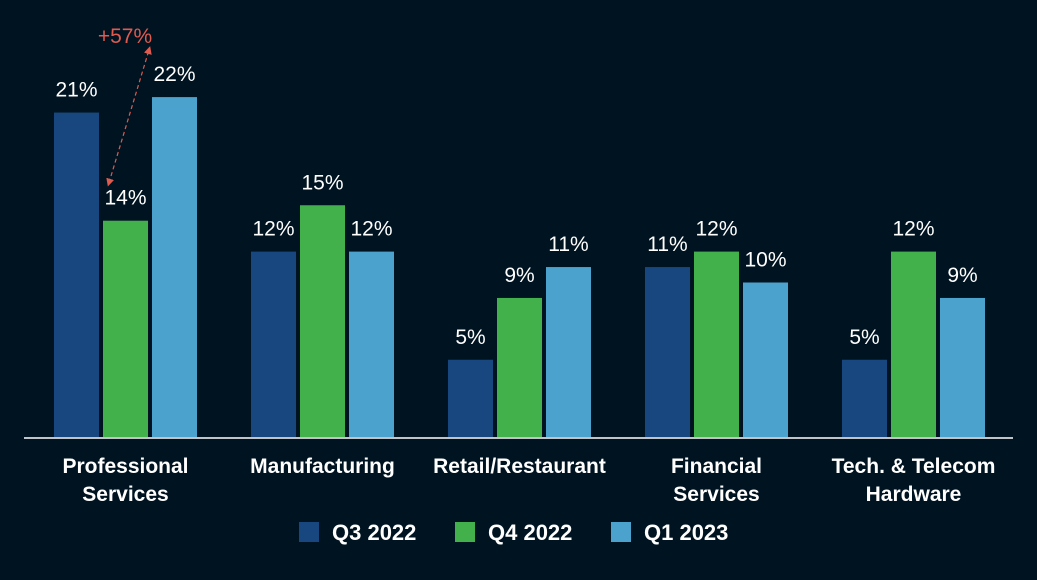 The width and height of the screenshot is (1037, 580). What do you see at coordinates (76, 90) in the screenshot?
I see `value-label: 21%` at bounding box center [76, 90].